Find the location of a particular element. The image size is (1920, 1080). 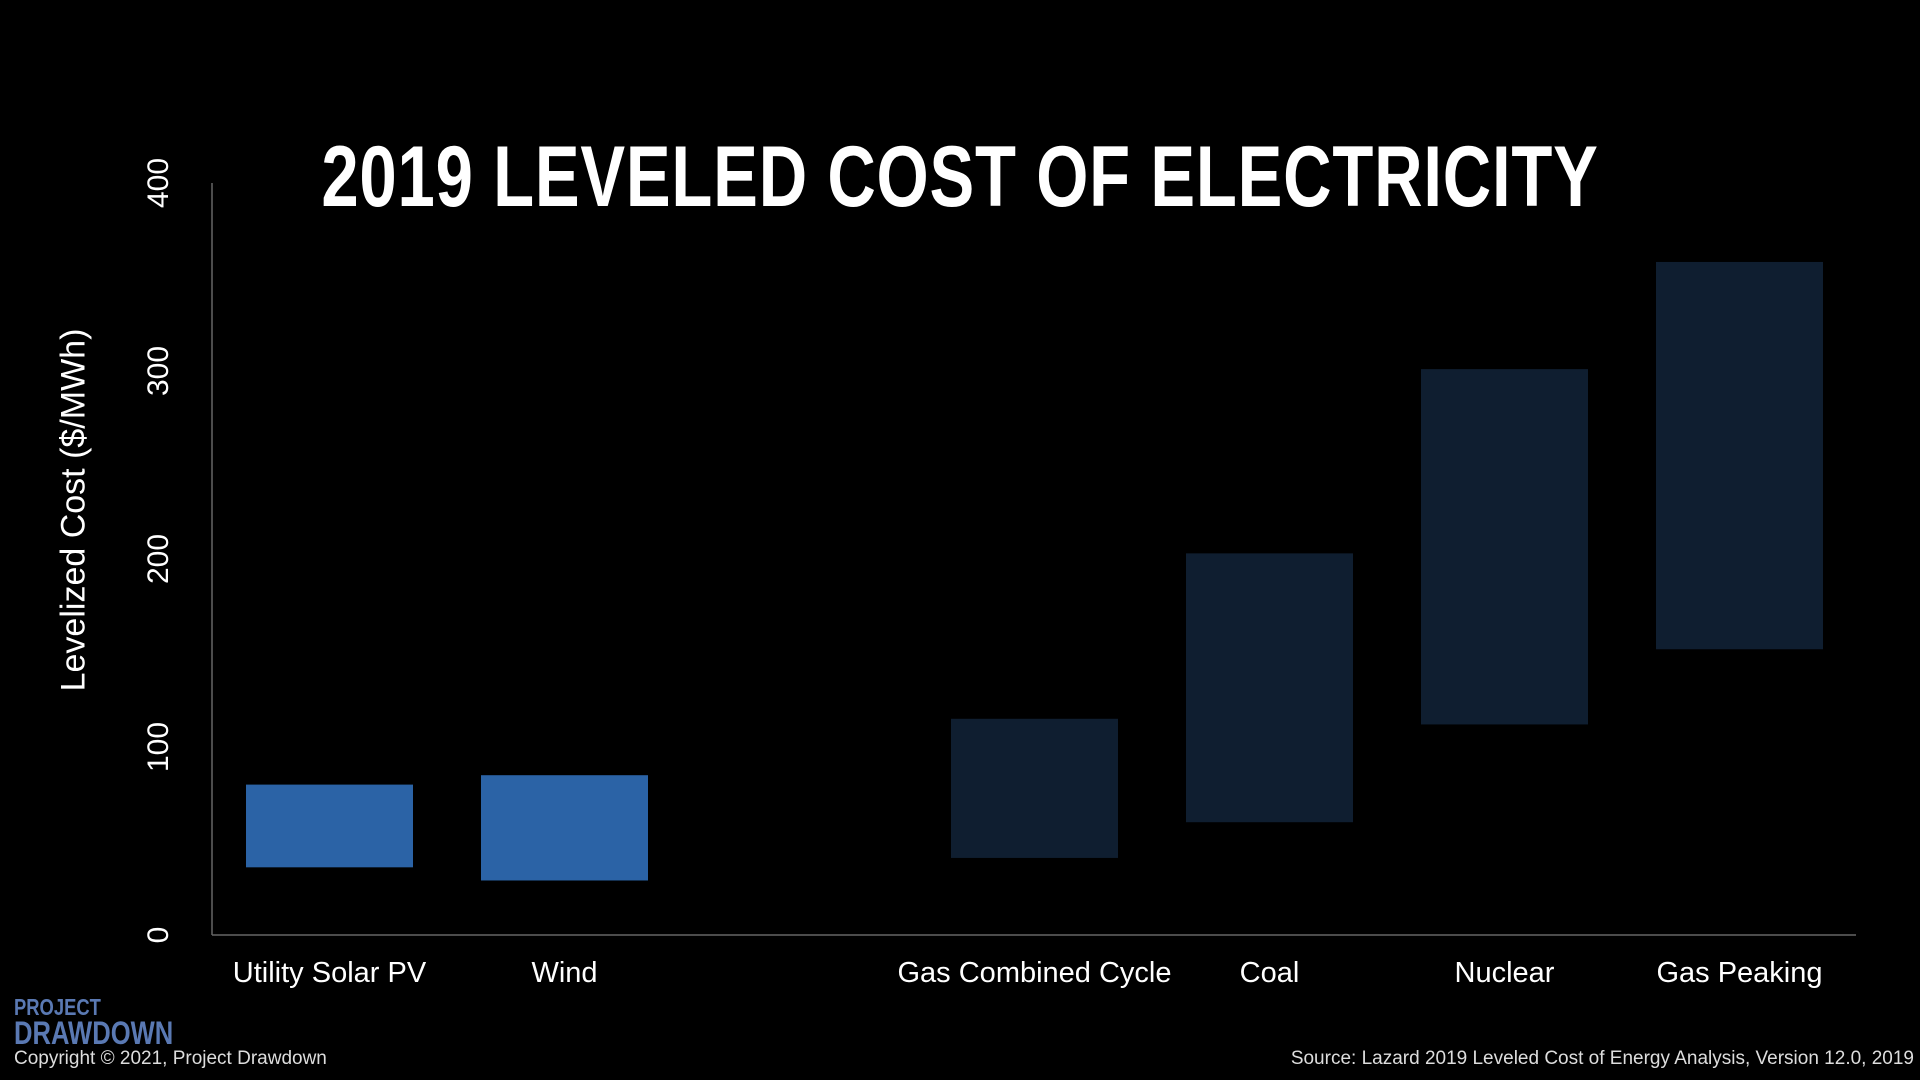

logo-line-2: DRAWDOWN is located at coordinates (94, 1033).